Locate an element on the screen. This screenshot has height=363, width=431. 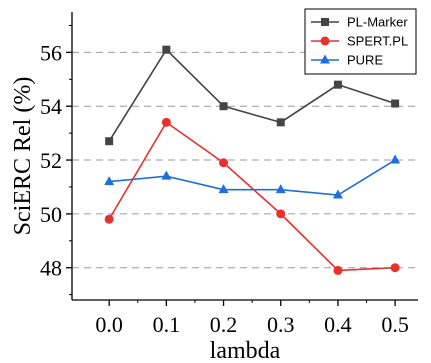
x-tick-label: 0.1 is located at coordinates (167, 324).